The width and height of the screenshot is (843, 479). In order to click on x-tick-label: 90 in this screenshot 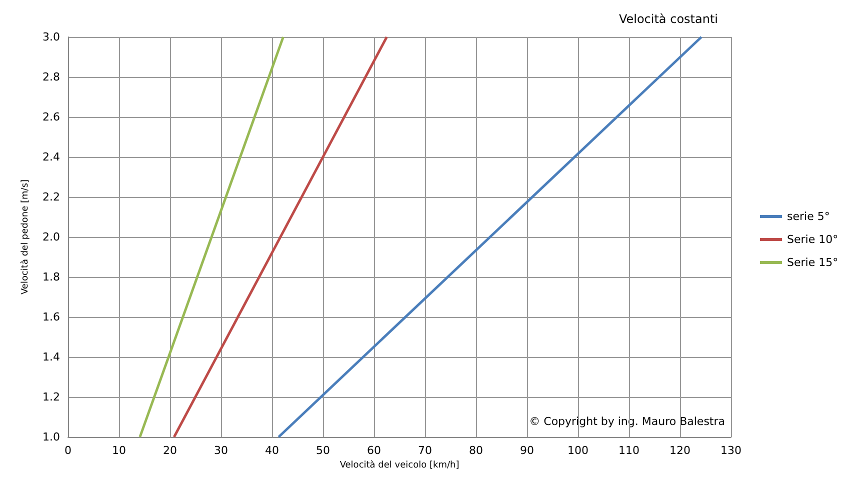, I will do `click(527, 450)`.